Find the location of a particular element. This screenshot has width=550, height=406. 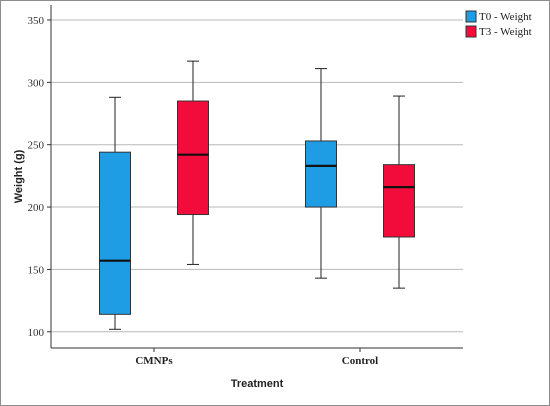

y-tick-label-350: 350 is located at coordinates (36, 21).